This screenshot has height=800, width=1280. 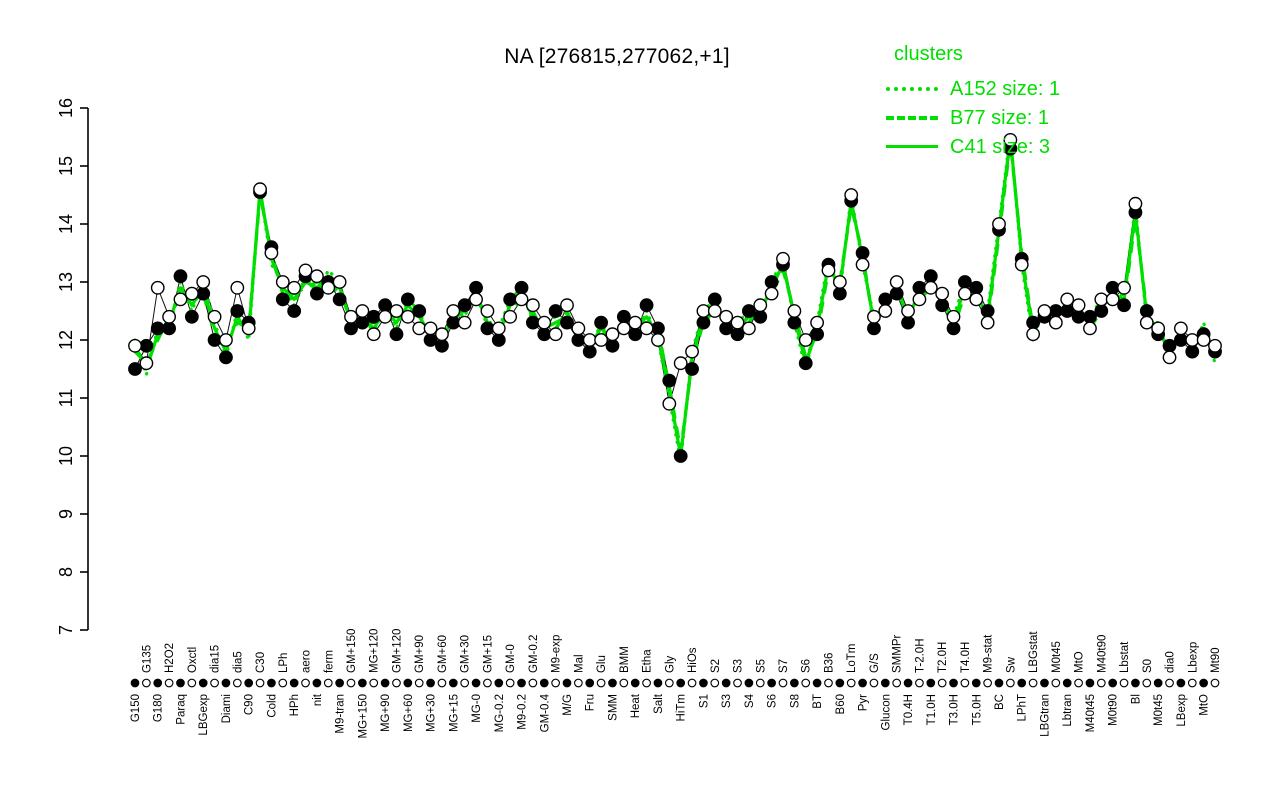 What do you see at coordinates (602, 664) in the screenshot?
I see `x-axis-label: Glu` at bounding box center [602, 664].